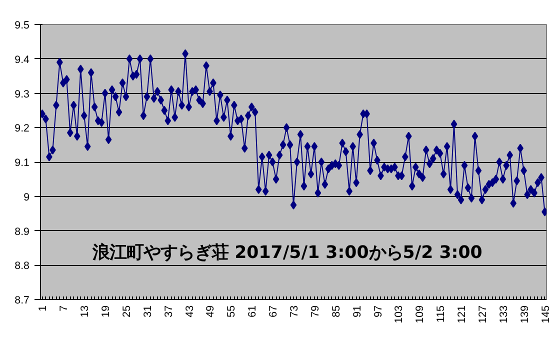 The width and height of the screenshot is (560, 343). What do you see at coordinates (22, 232) in the screenshot?
I see `y-tick-label: 8.9` at bounding box center [22, 232].